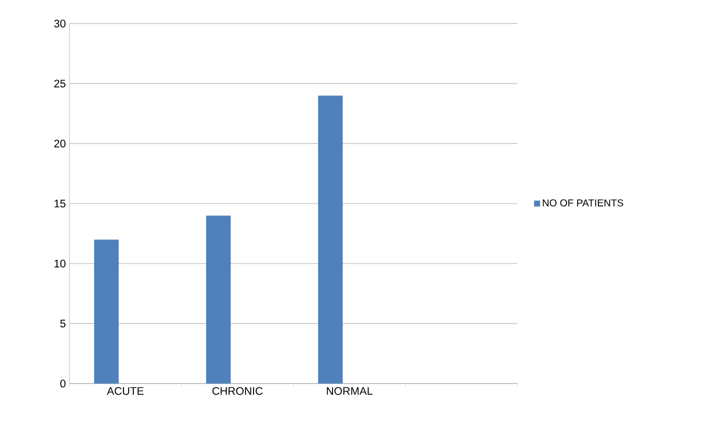 Image resolution: width=710 pixels, height=434 pixels. I want to click on x-tick-label: ACUTE, so click(125, 391).